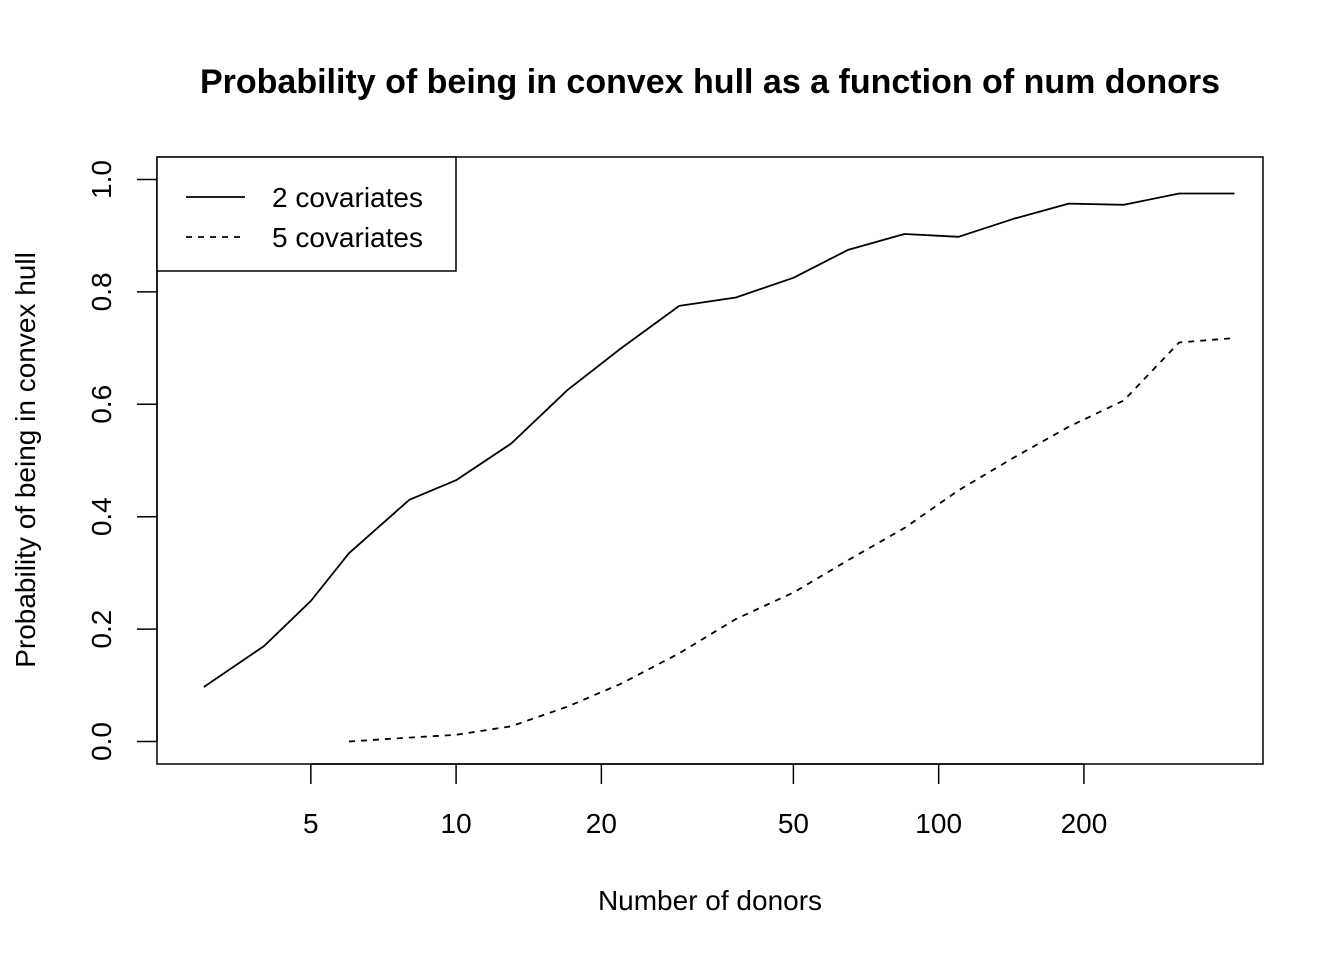 The image size is (1344, 960). Describe the element at coordinates (456, 823) in the screenshot. I see `x-tick-label: 10` at that location.